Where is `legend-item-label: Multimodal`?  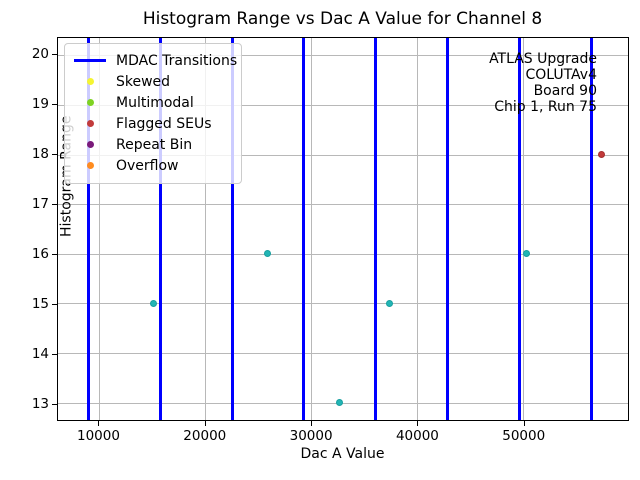
legend-item-label: Multimodal is located at coordinates (155, 102).